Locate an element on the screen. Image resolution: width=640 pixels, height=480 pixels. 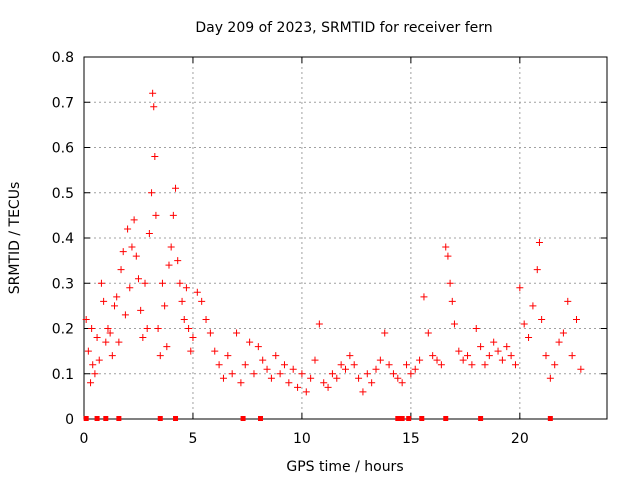
x-tick-label: 20 is located at coordinates (520, 439).